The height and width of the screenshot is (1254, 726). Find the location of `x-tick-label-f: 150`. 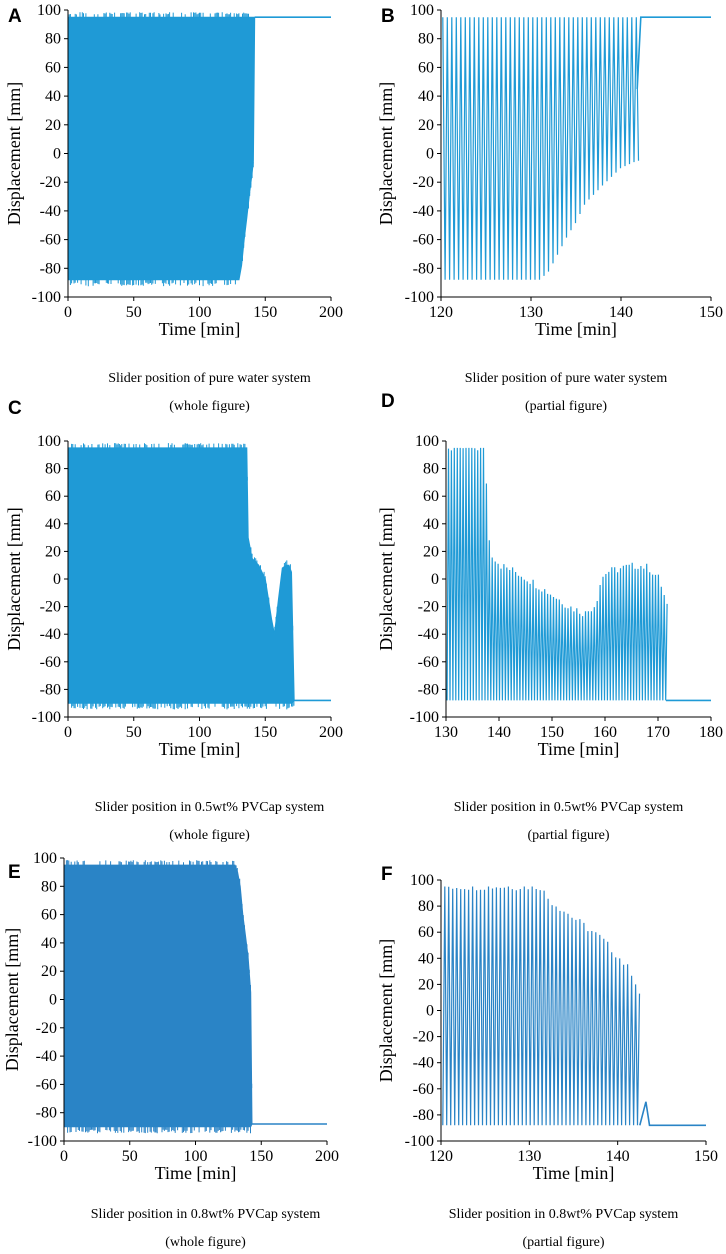

x-tick-label-f: 150 is located at coordinates (706, 1156).